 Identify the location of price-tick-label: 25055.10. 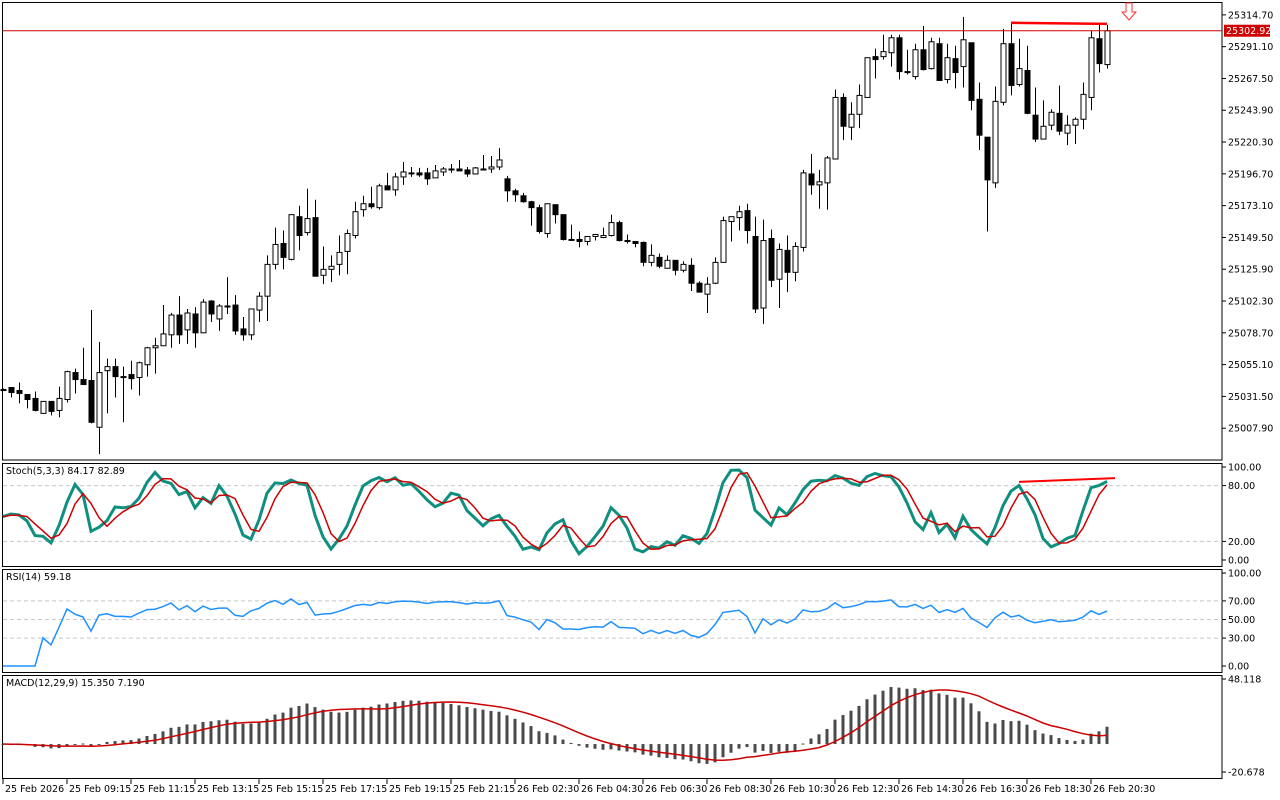
(1250, 365).